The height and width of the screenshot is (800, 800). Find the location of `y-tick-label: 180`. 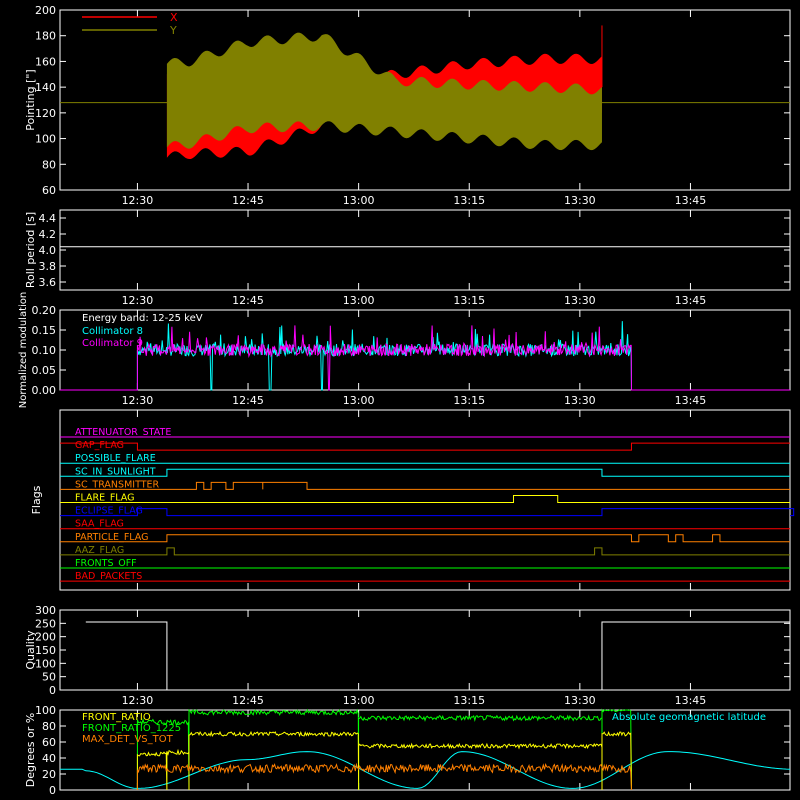

y-tick-label: 180 is located at coordinates (45, 36).